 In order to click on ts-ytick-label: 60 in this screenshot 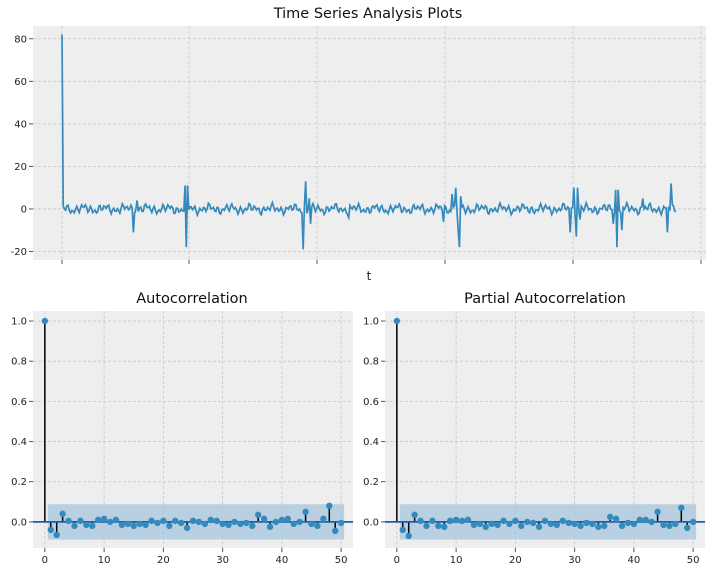, I will do `click(20, 82)`.